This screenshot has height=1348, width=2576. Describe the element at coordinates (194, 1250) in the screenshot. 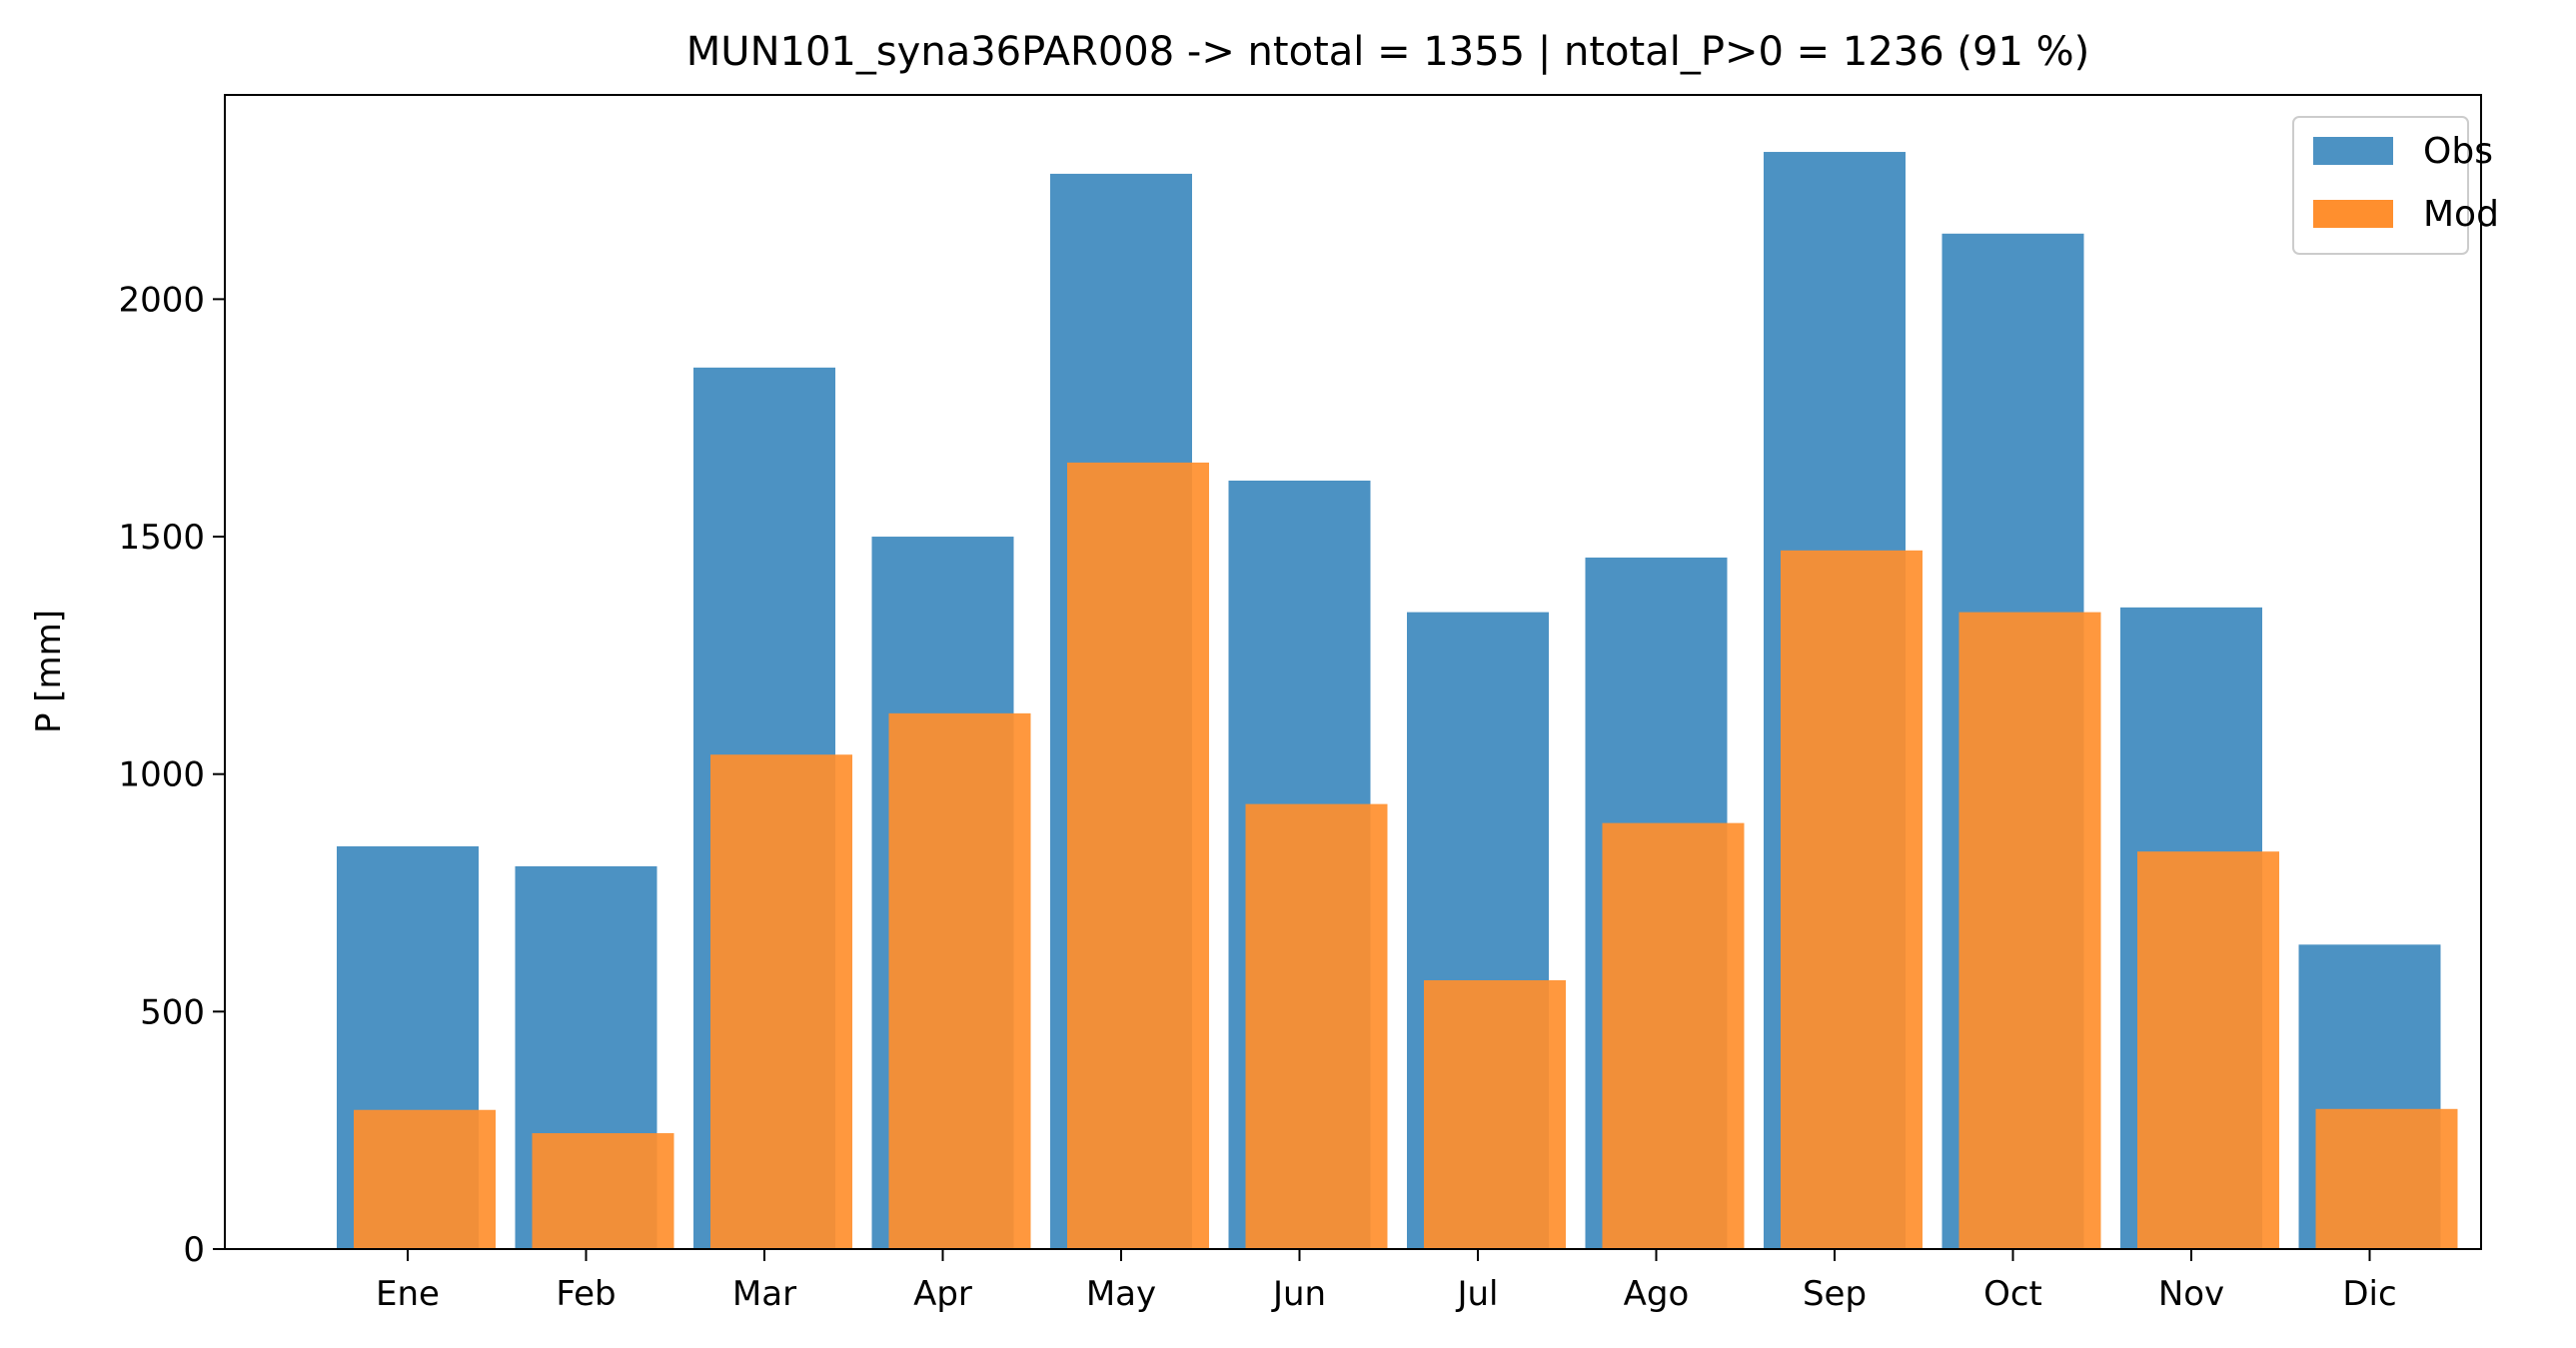

I see `y-tick-label: 0` at that location.